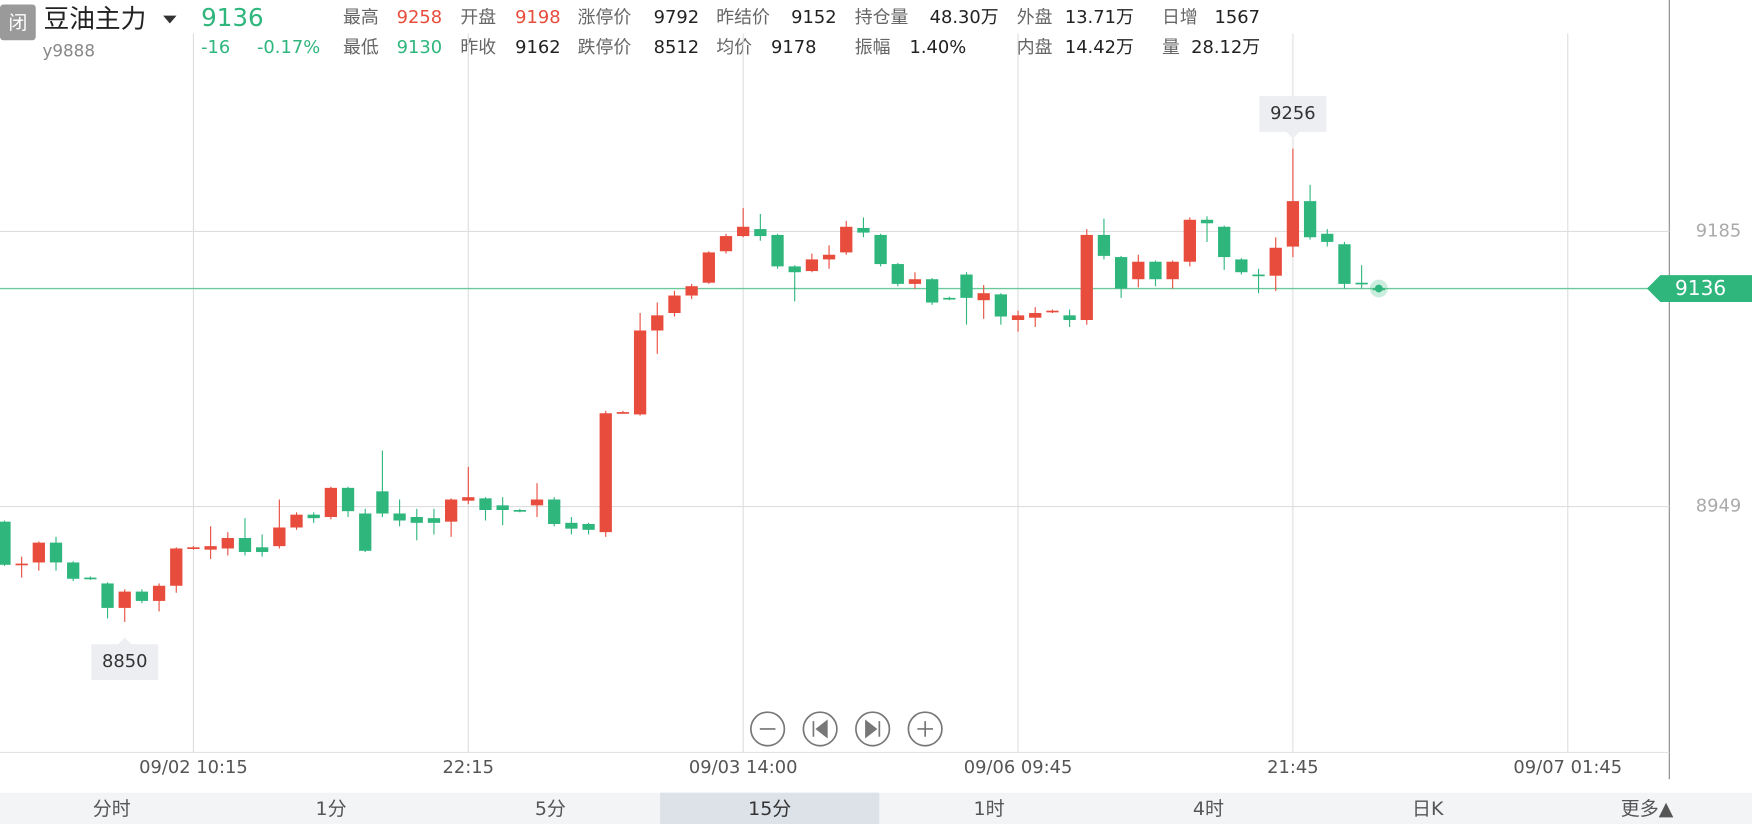 The width and height of the screenshot is (1752, 824). What do you see at coordinates (989, 809) in the screenshot?
I see `tab: 1时` at bounding box center [989, 809].